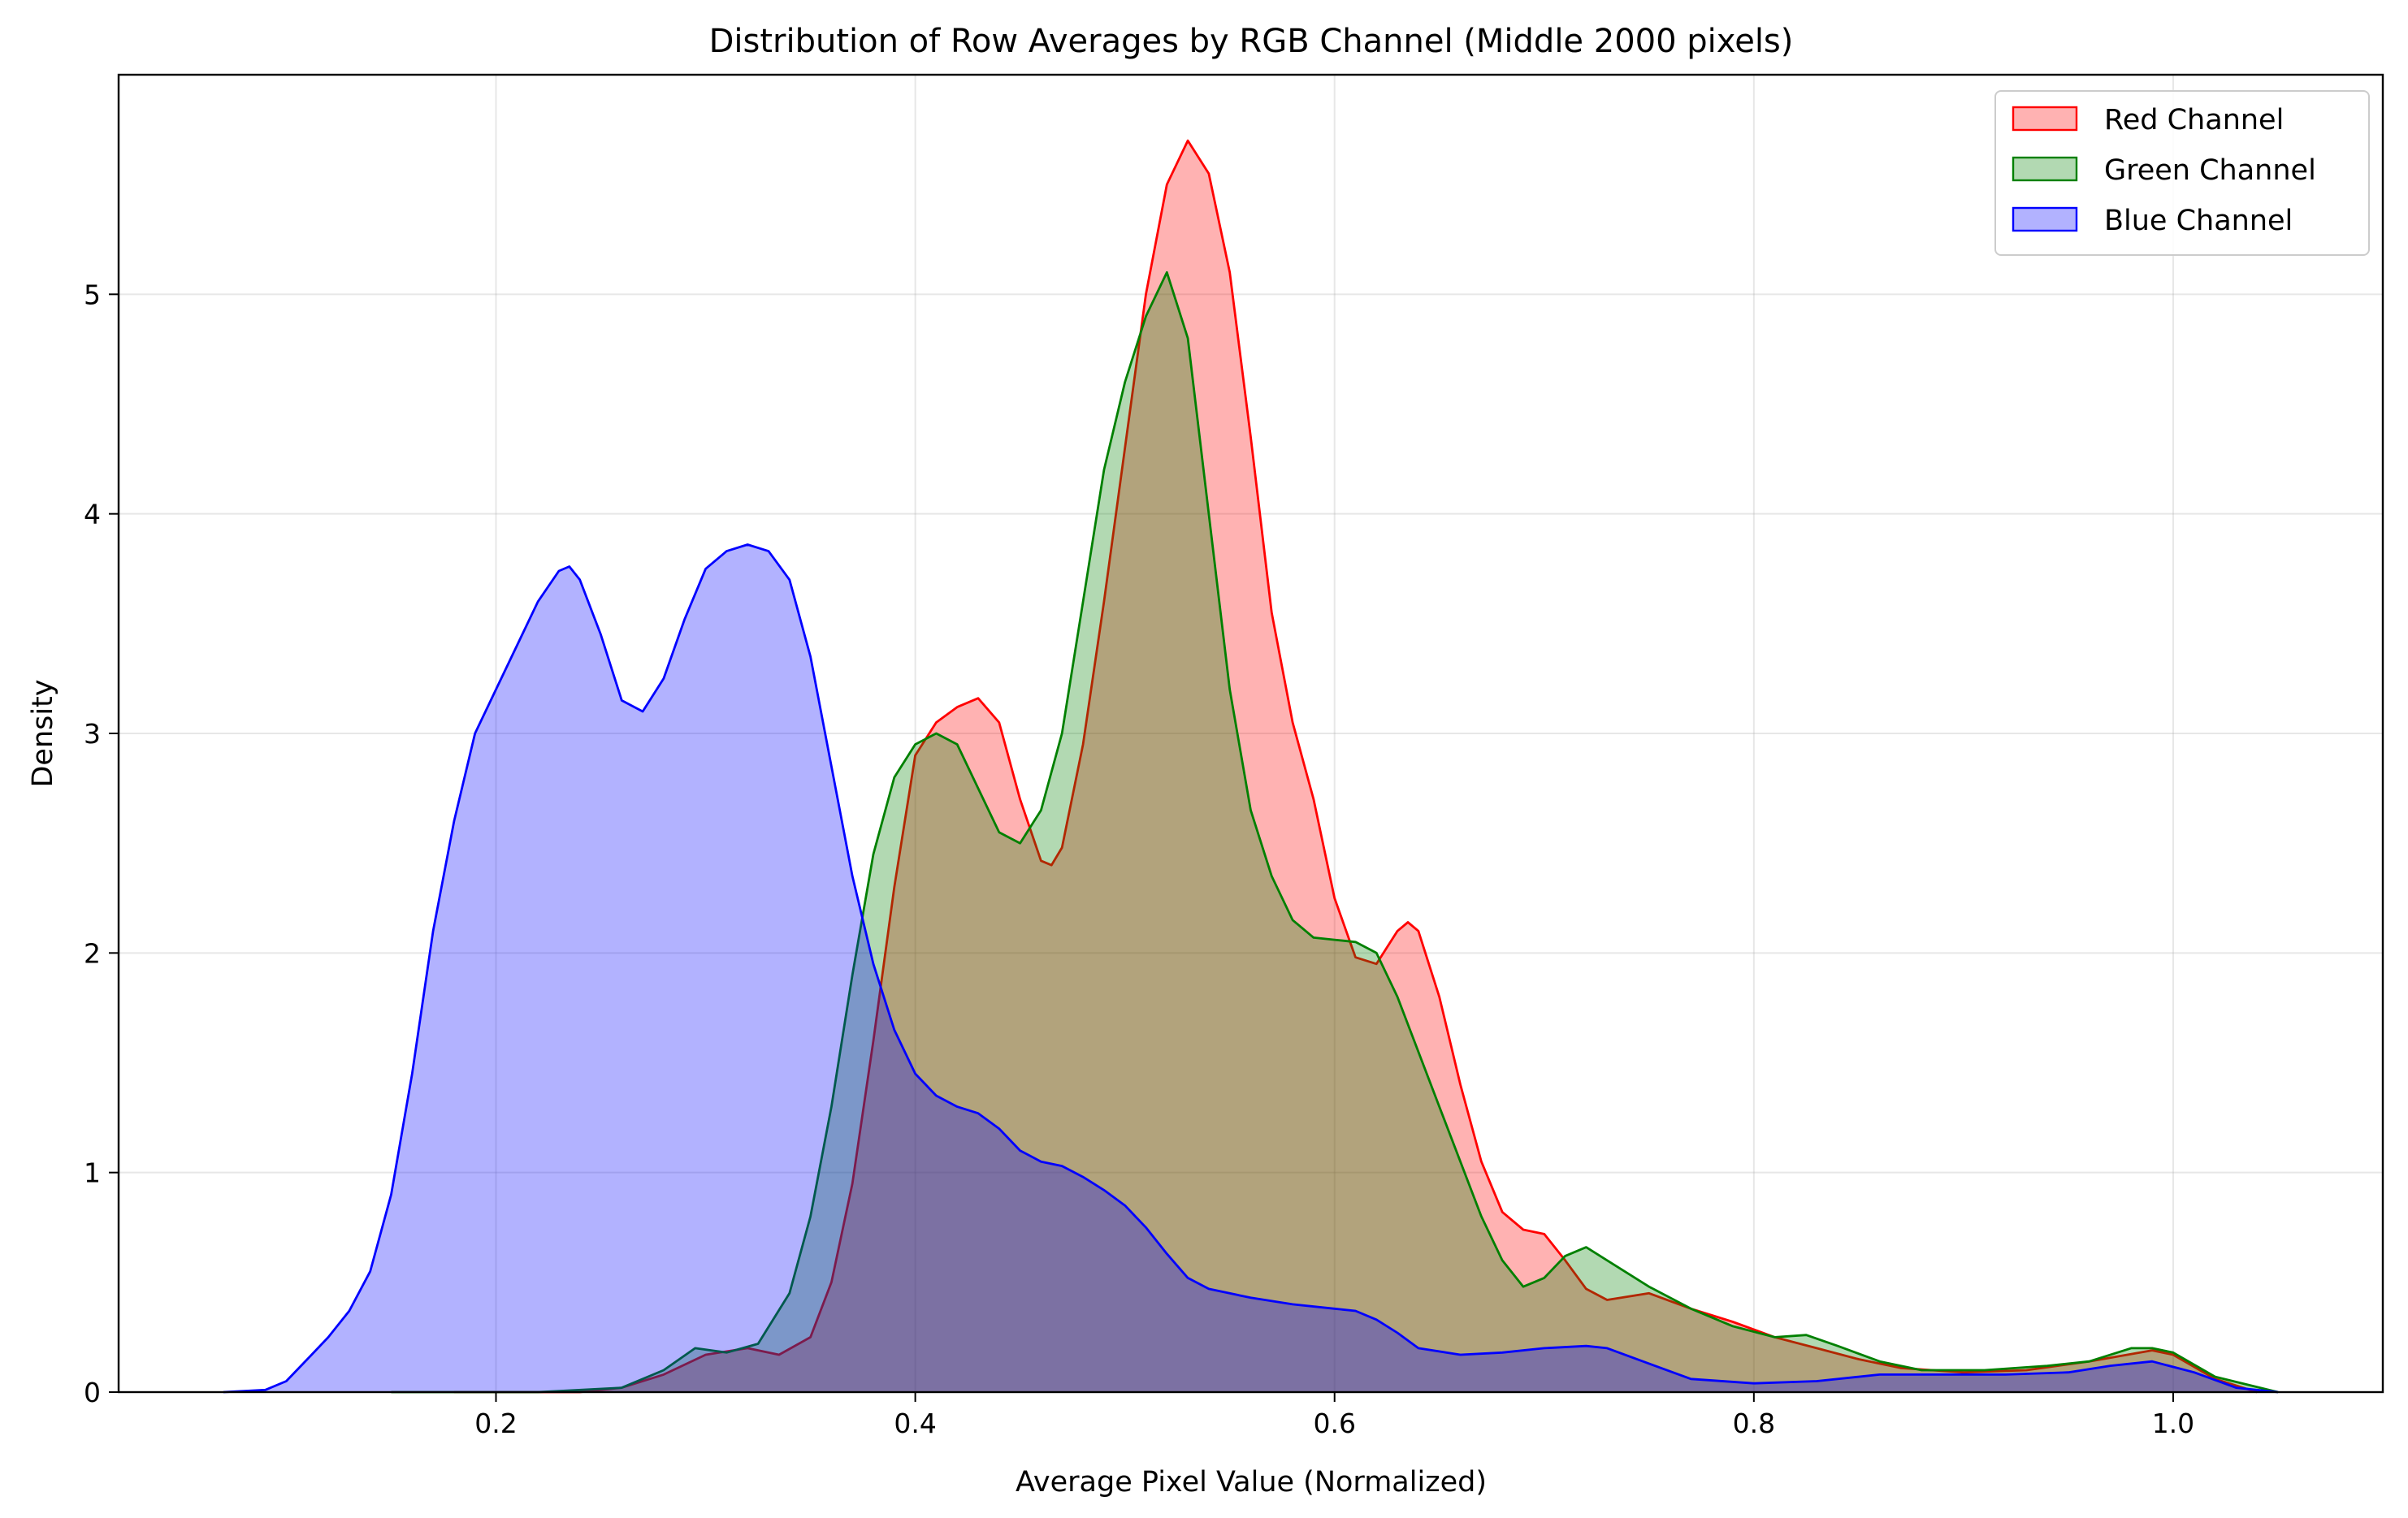 The width and height of the screenshot is (2408, 1518). What do you see at coordinates (1754, 1423) in the screenshot?
I see `x-tick-label: 0.8` at bounding box center [1754, 1423].